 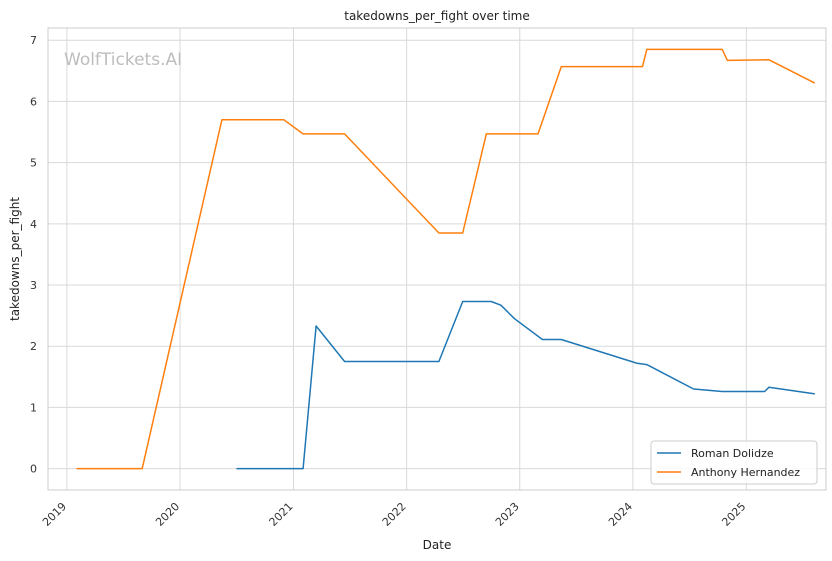 I want to click on x-tick-label: 2022, so click(x=394, y=514).